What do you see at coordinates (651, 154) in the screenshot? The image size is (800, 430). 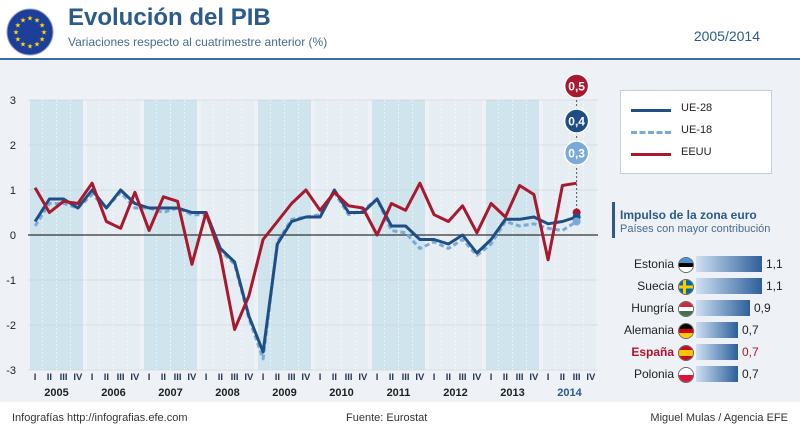 I see `legend-swatch-eeuu` at bounding box center [651, 154].